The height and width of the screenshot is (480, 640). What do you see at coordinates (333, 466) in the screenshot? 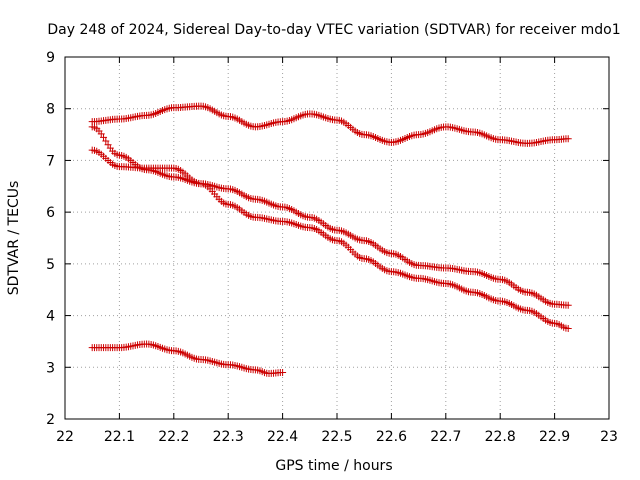
I see `x-axis-label: GPS time / hours` at bounding box center [333, 466].